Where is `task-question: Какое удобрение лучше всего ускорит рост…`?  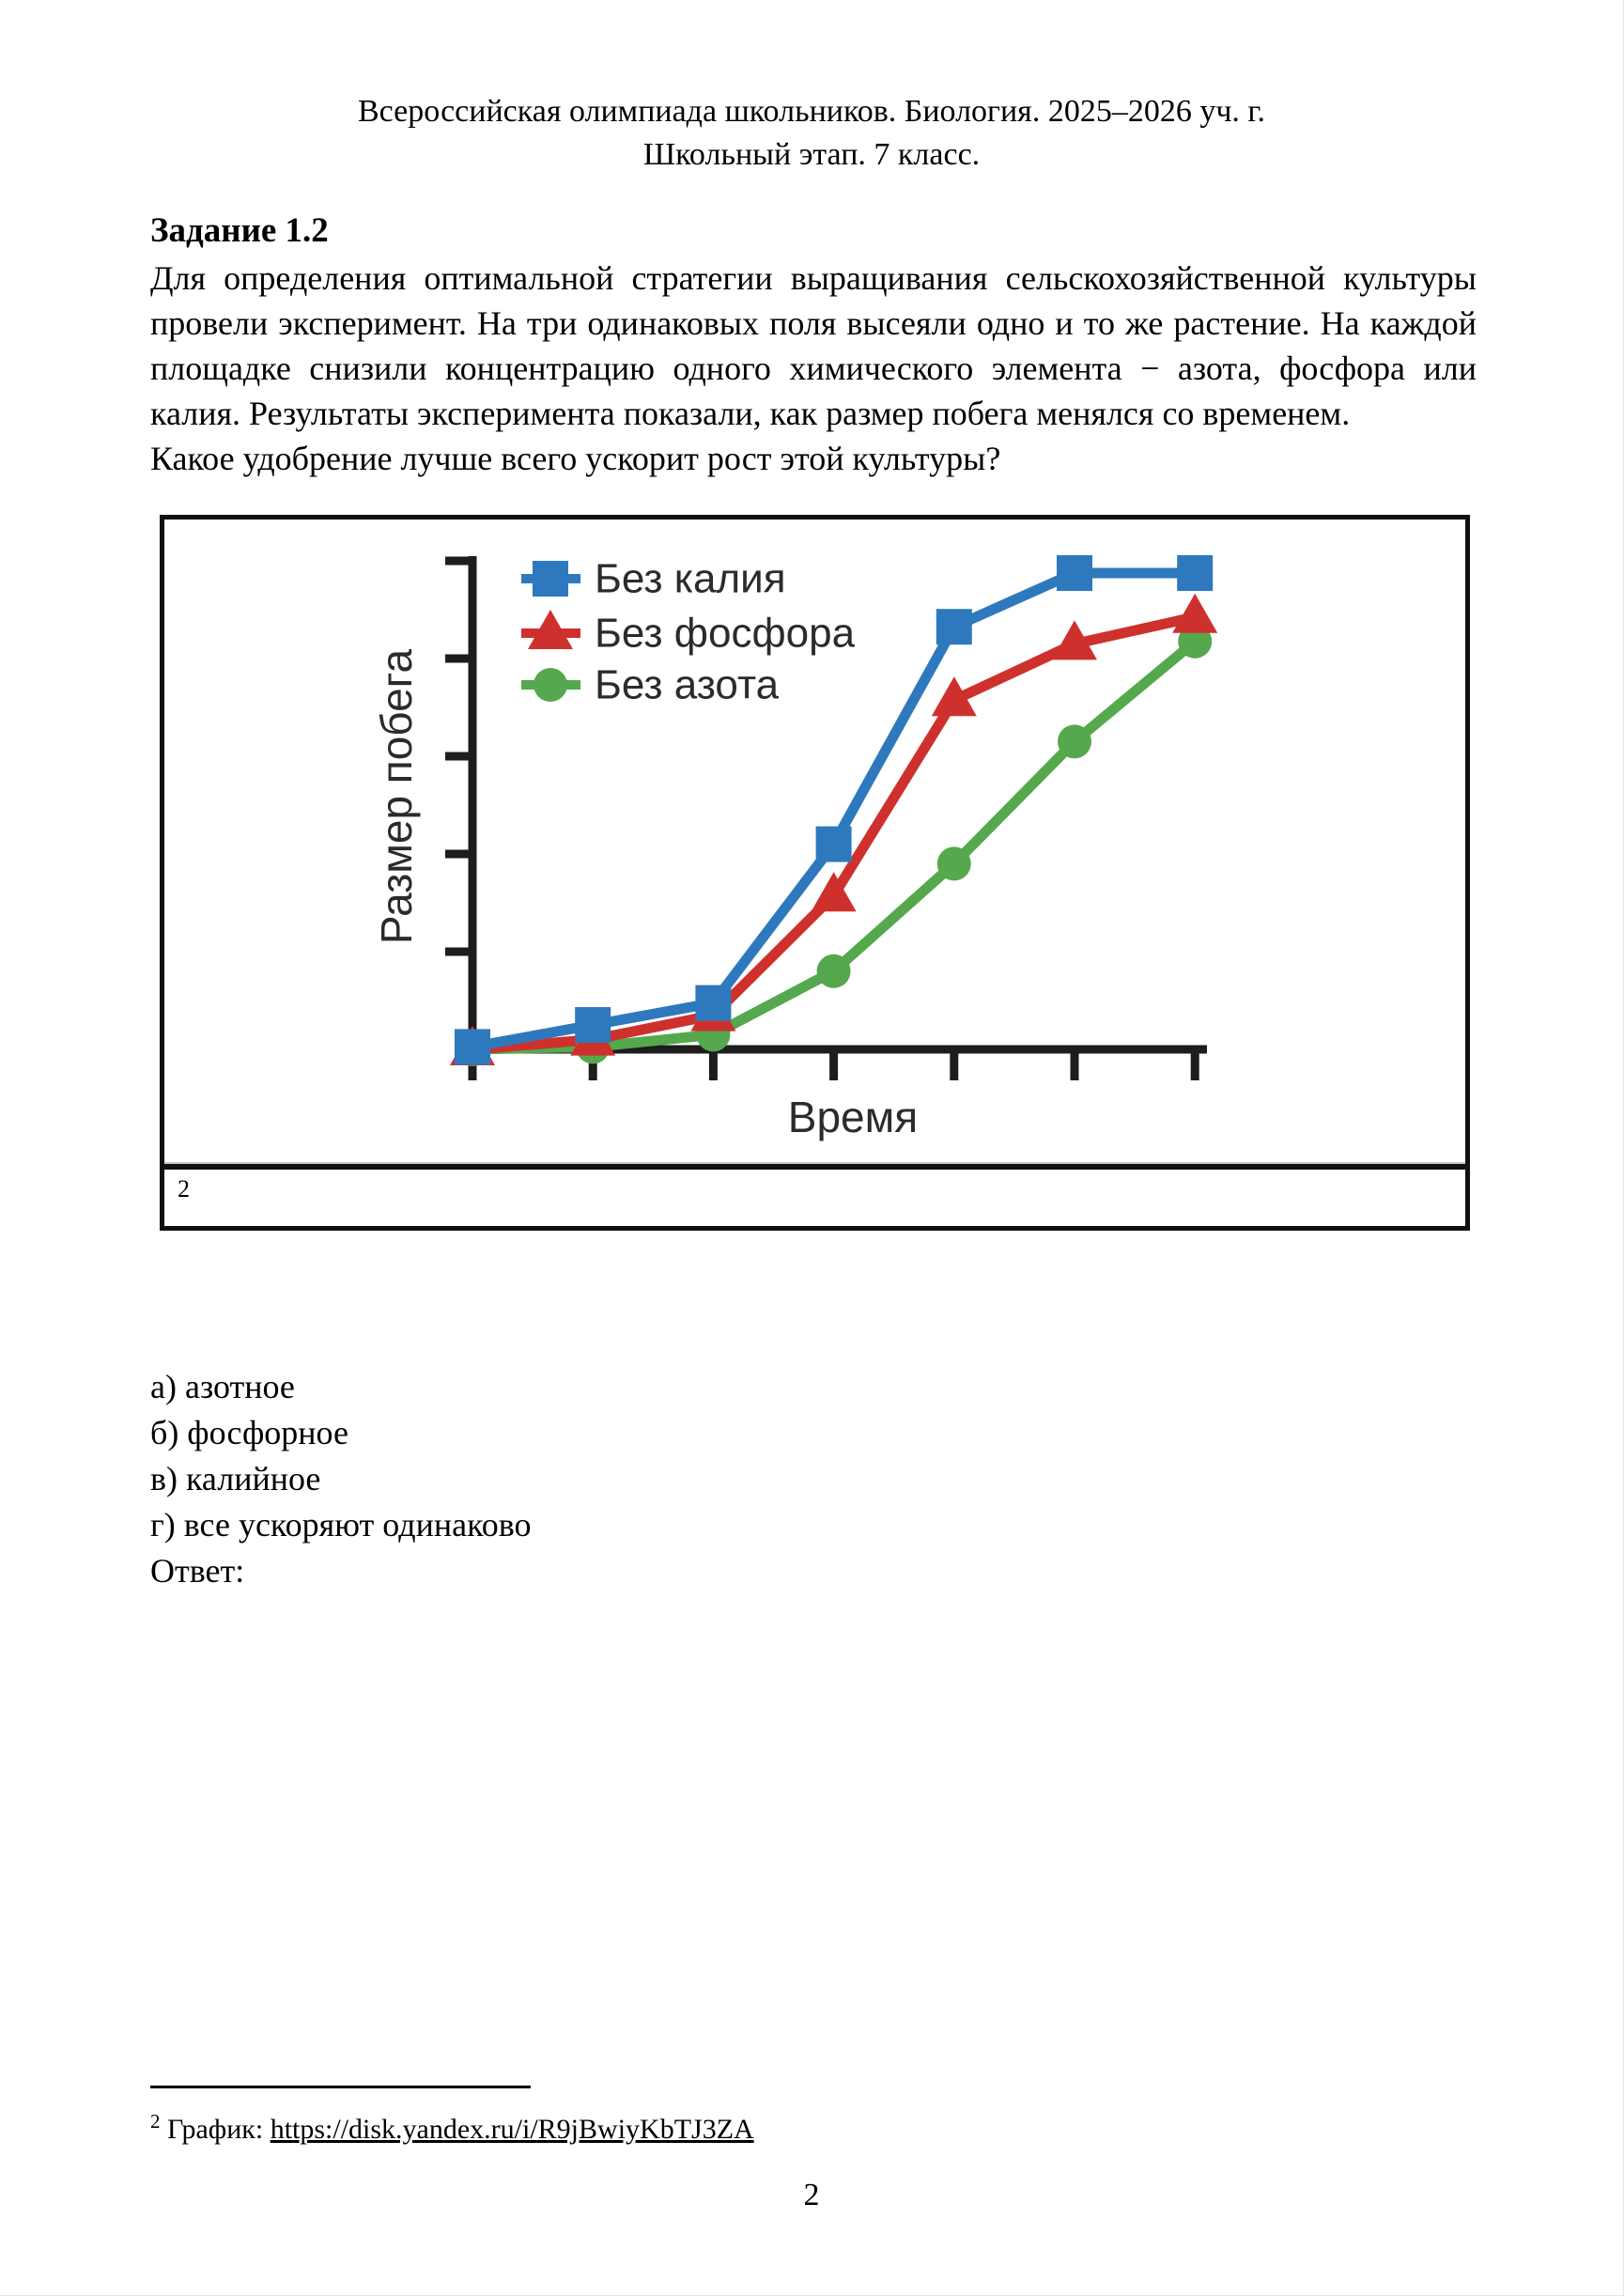 task-question: Какое удобрение лучше всего ускорит рост… is located at coordinates (575, 458).